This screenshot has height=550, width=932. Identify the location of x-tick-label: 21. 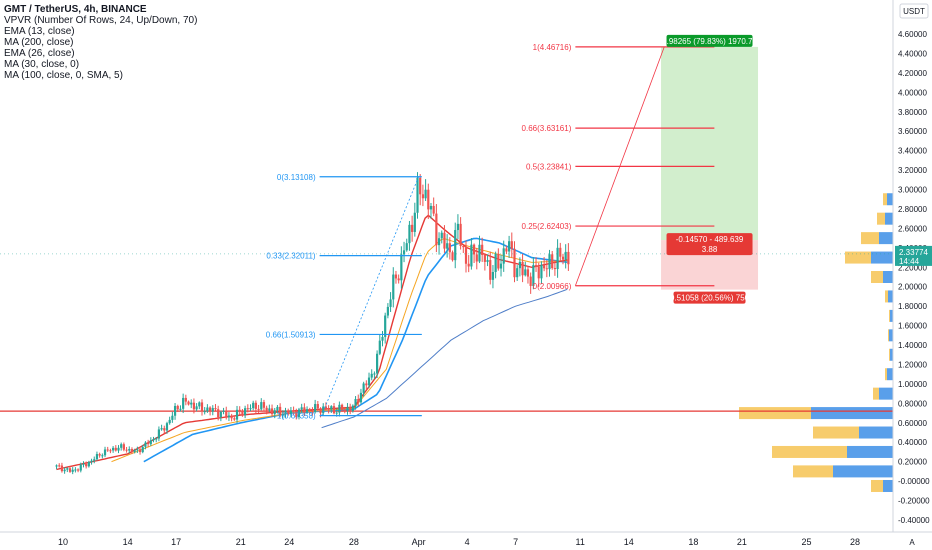
(241, 542).